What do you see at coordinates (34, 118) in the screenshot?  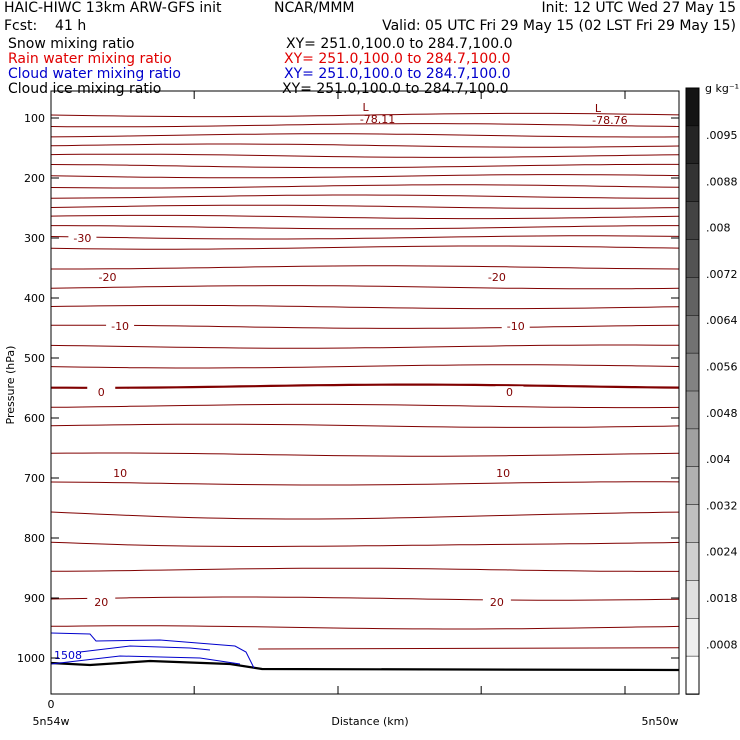 I see `y-tick-label: 100` at bounding box center [34, 118].